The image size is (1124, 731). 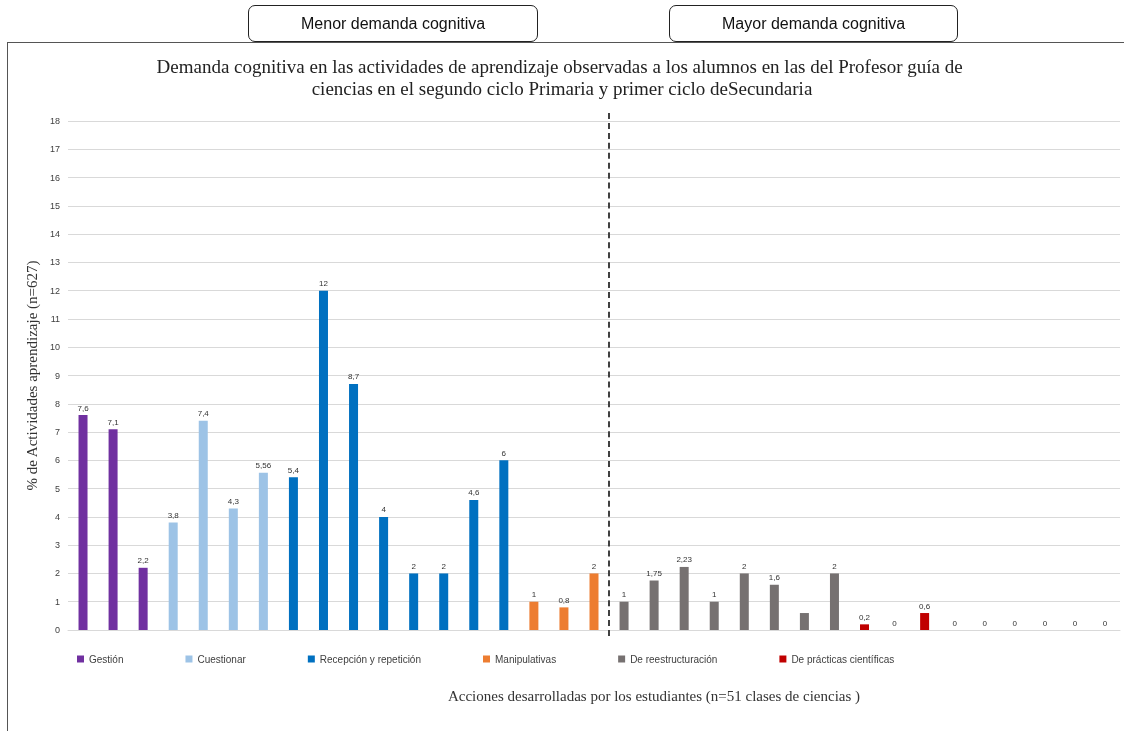 I want to click on y-tick-label: 9, so click(x=57, y=375).